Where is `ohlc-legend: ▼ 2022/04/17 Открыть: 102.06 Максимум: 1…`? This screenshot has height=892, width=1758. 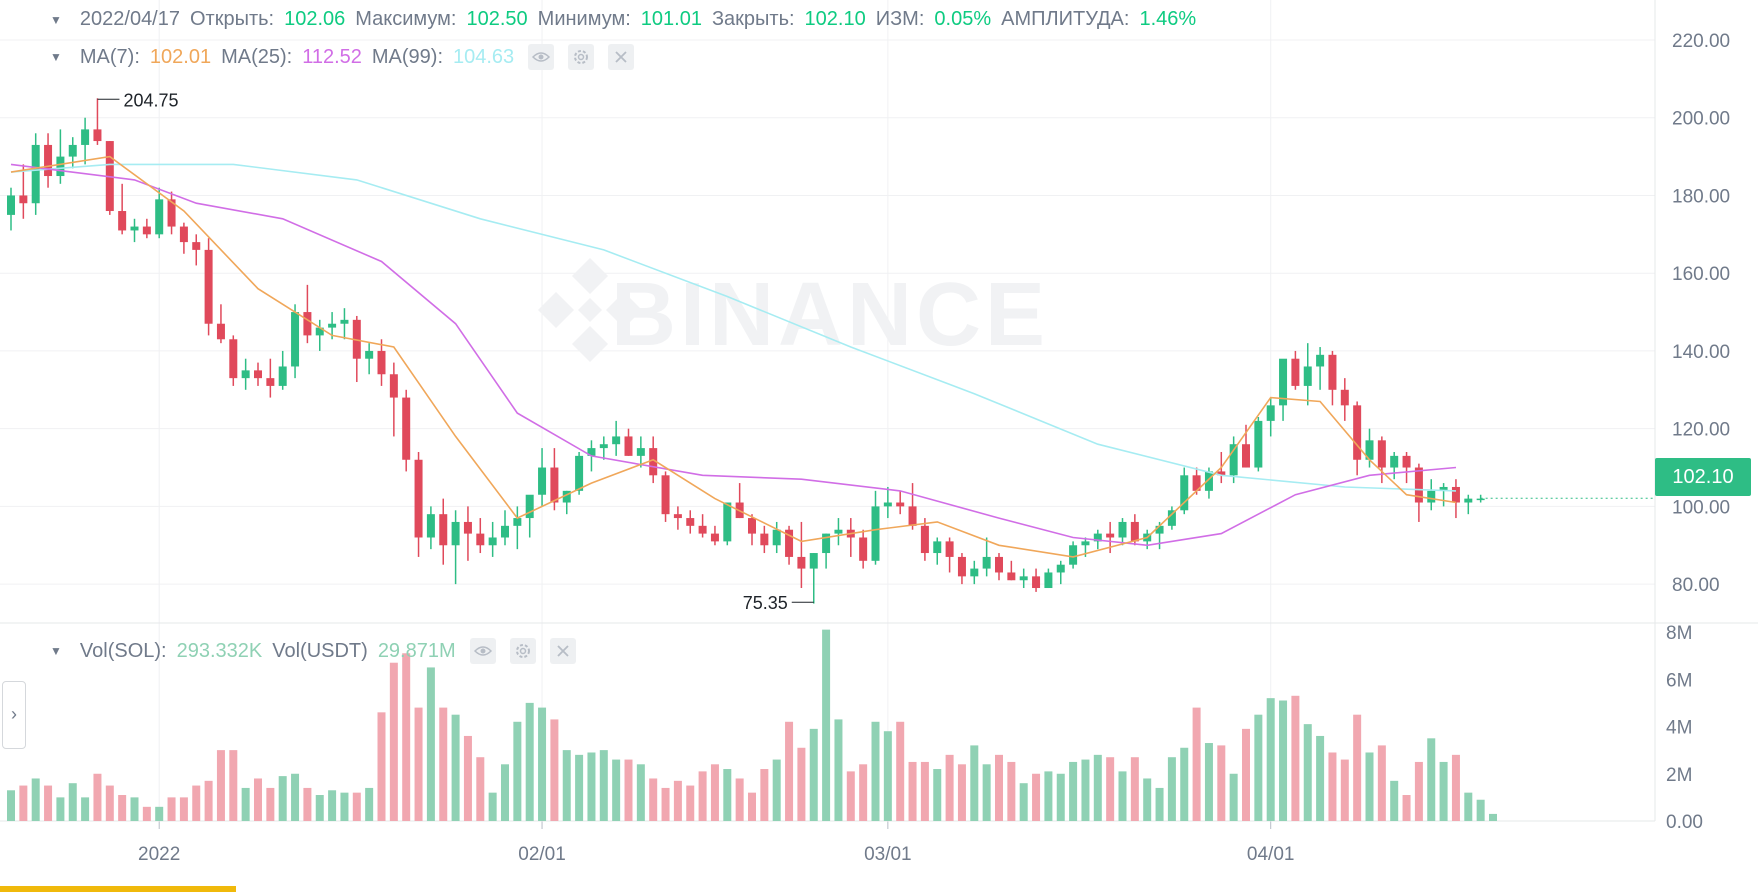
ohlc-legend: ▼ 2022/04/17 Открыть: 102.06 Максимум: 1… is located at coordinates (623, 19).